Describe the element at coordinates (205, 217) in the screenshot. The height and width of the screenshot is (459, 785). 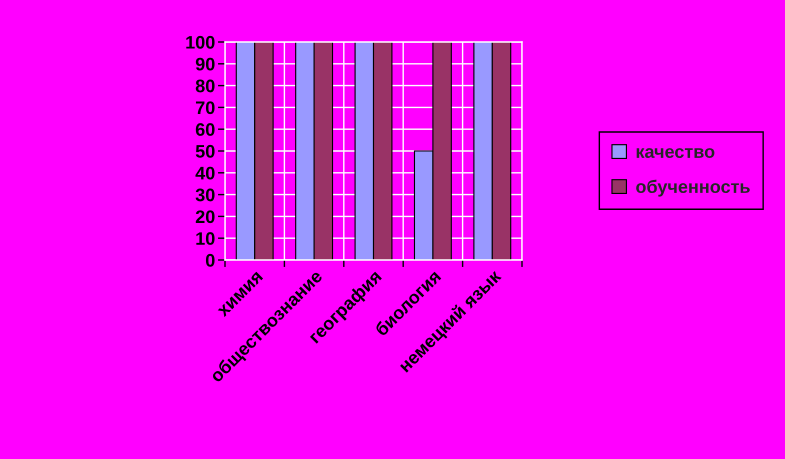
I see `y-tick-label: 20` at that location.